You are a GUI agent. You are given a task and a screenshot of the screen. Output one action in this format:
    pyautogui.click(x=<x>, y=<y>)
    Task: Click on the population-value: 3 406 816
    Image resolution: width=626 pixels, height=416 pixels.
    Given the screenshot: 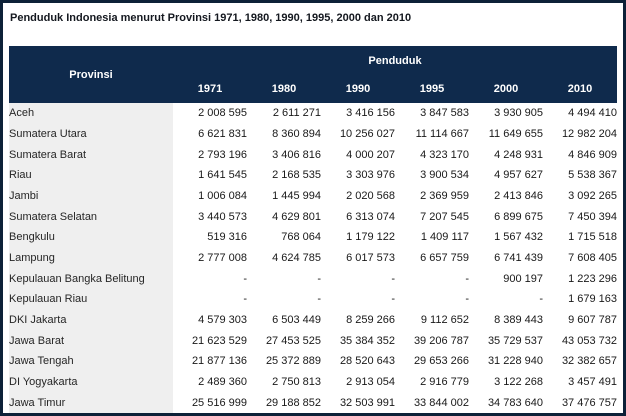 What is the action you would take?
    pyautogui.click(x=296, y=154)
    